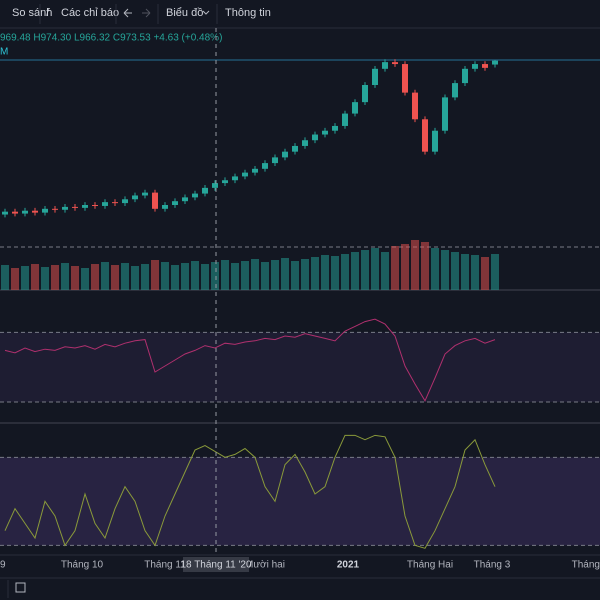  I want to click on time-label: Tháng 3, so click(492, 565).